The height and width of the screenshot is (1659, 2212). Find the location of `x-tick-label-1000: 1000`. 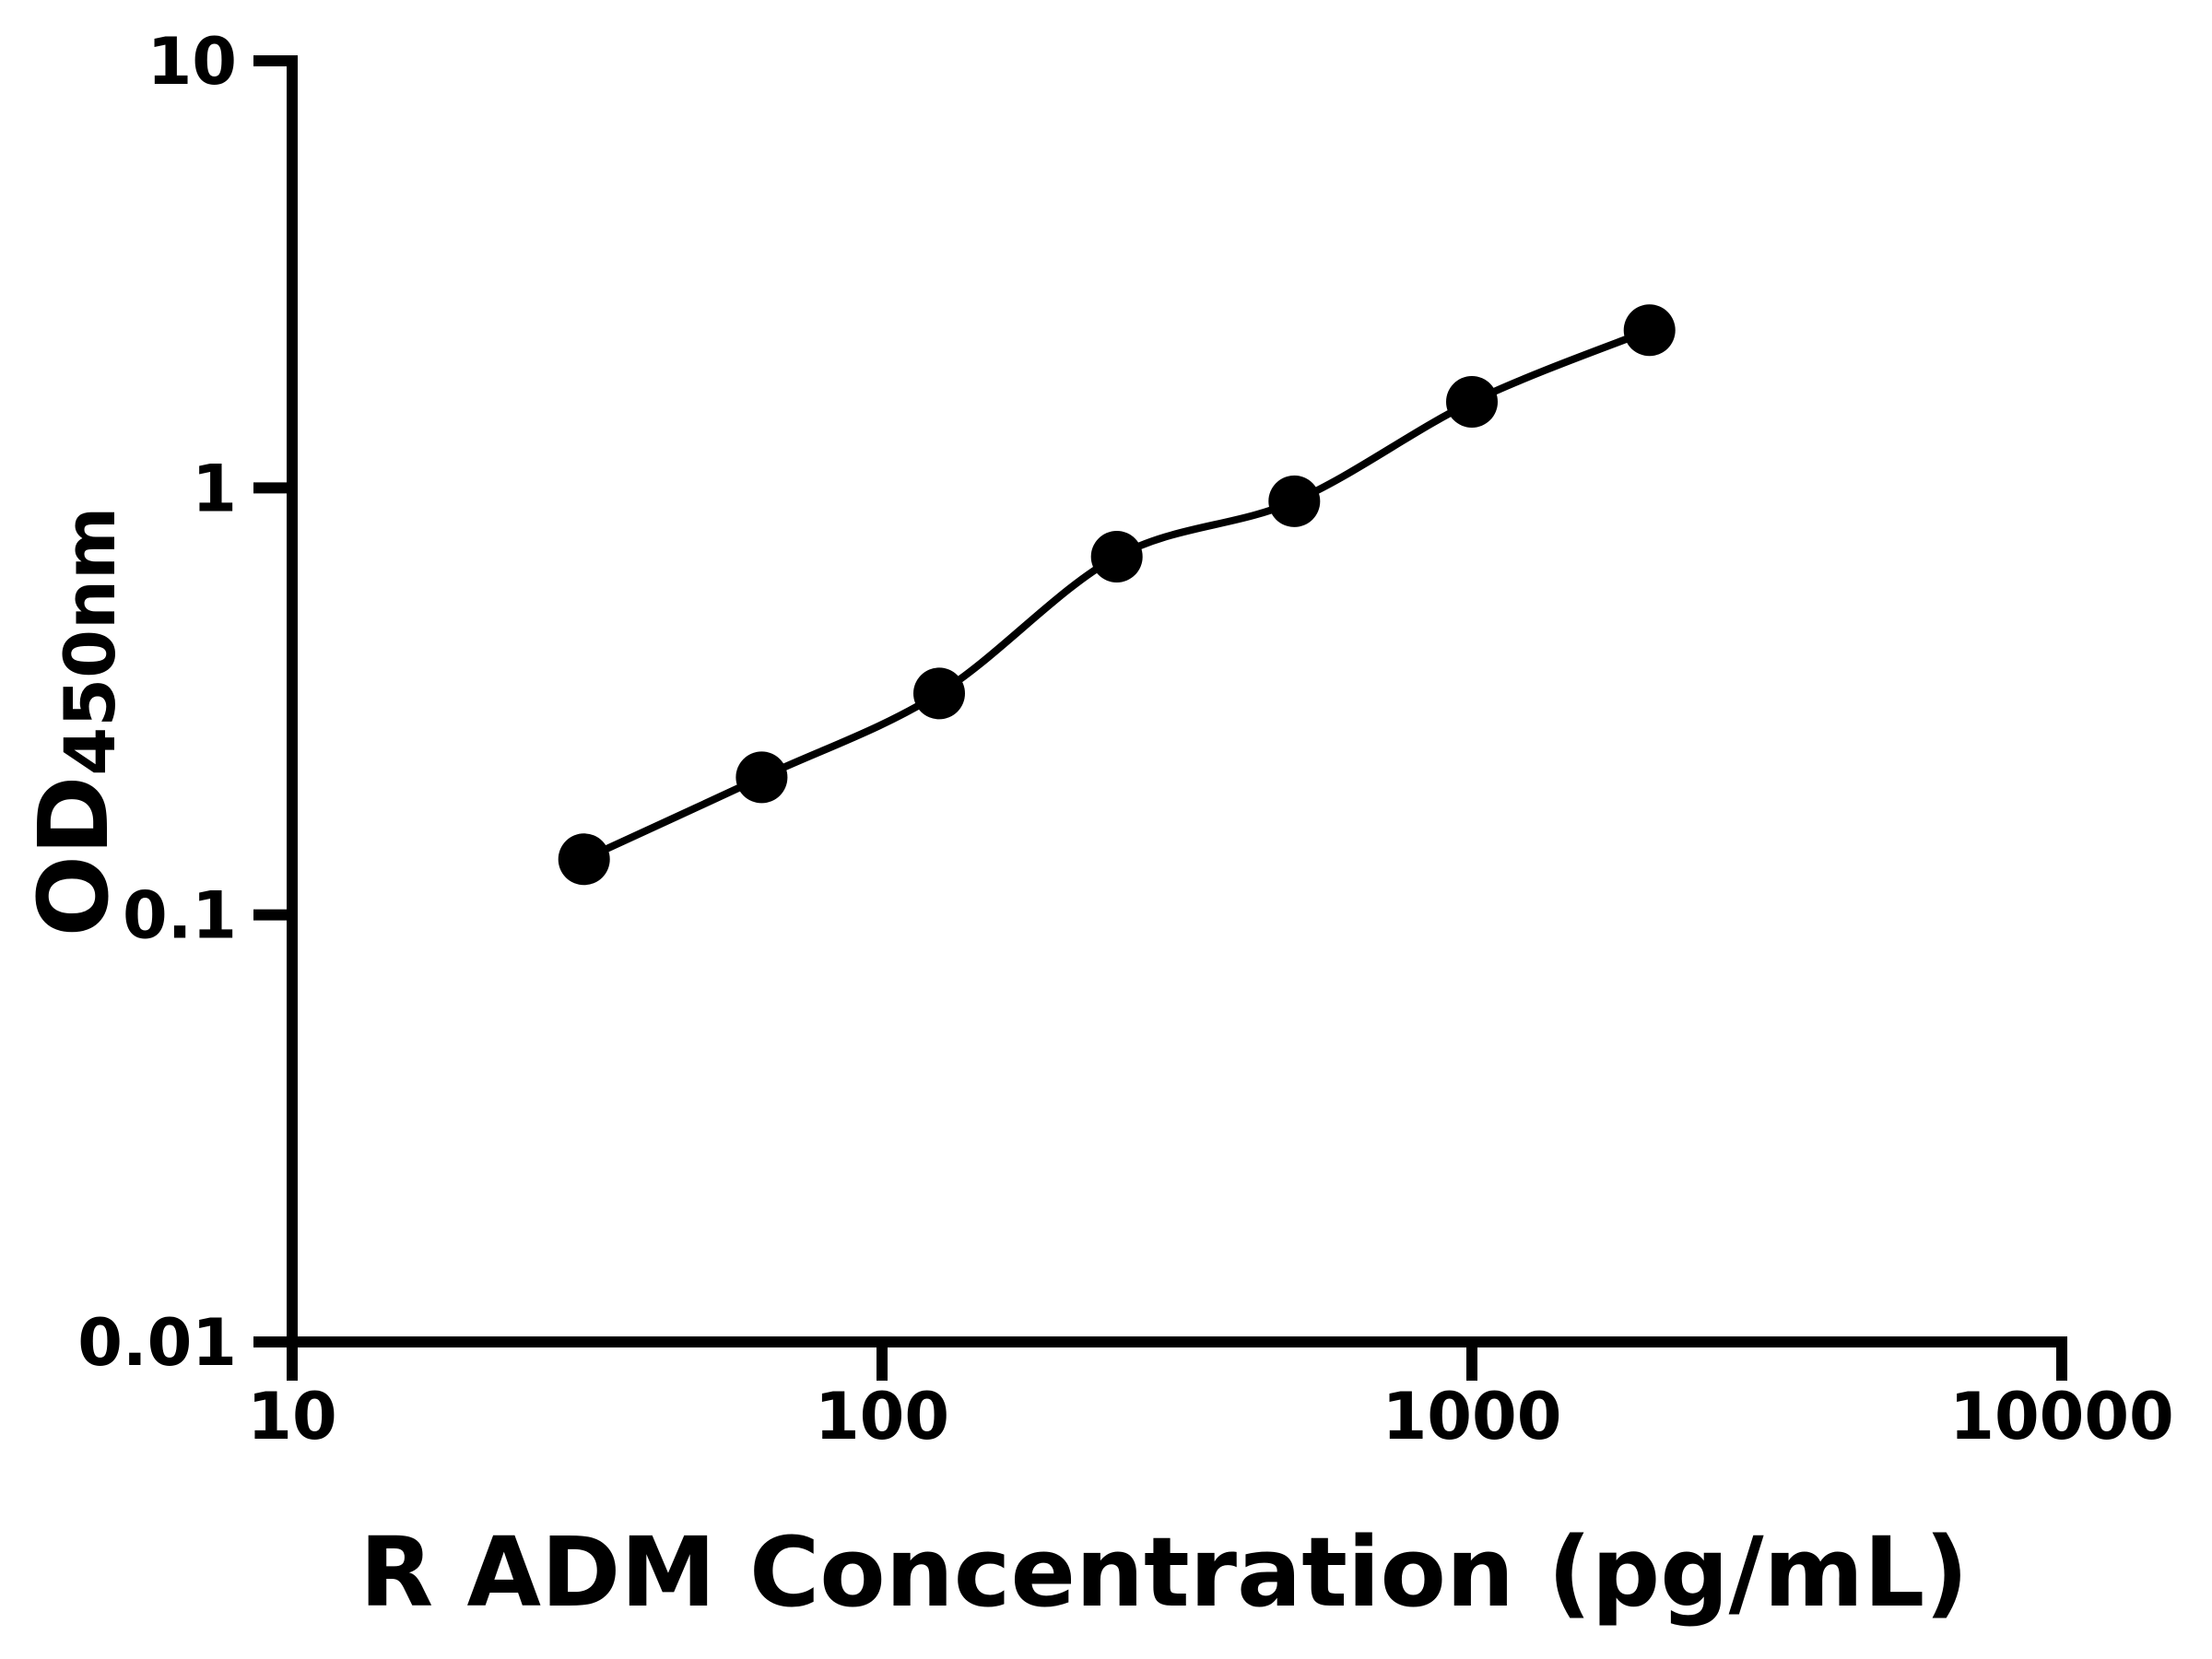

x-tick-label-1000: 1000 is located at coordinates (1472, 1416).